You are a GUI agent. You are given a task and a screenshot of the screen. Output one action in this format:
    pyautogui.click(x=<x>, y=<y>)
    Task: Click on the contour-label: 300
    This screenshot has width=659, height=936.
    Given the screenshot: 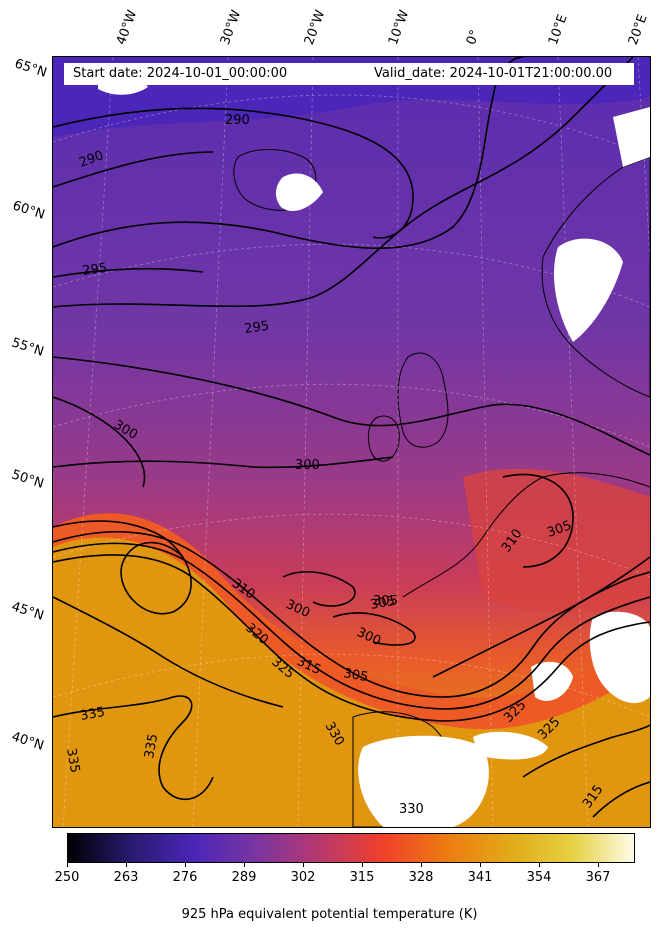 What is the action you would take?
    pyautogui.click(x=307, y=465)
    